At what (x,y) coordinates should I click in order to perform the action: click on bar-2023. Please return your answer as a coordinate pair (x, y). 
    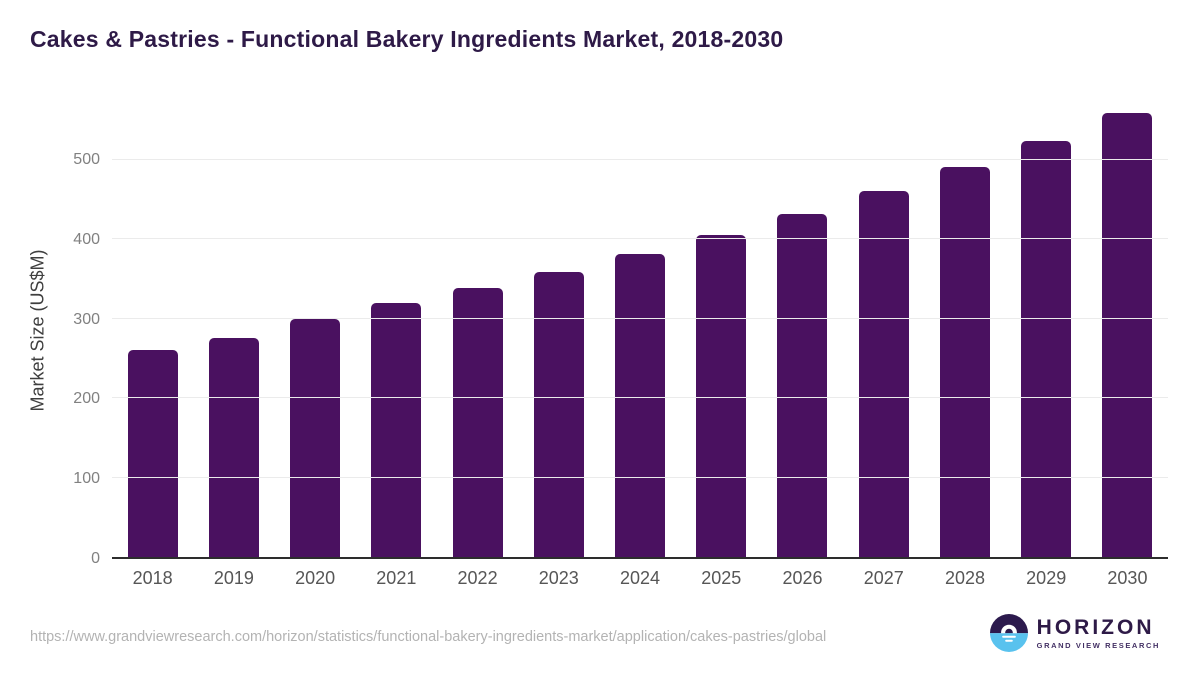
    Looking at the image, I should click on (558, 414).